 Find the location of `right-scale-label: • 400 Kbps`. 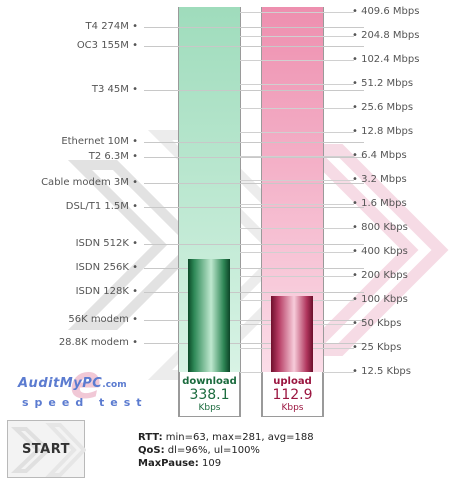

right-scale-label: • 400 Kbps is located at coordinates (380, 252).